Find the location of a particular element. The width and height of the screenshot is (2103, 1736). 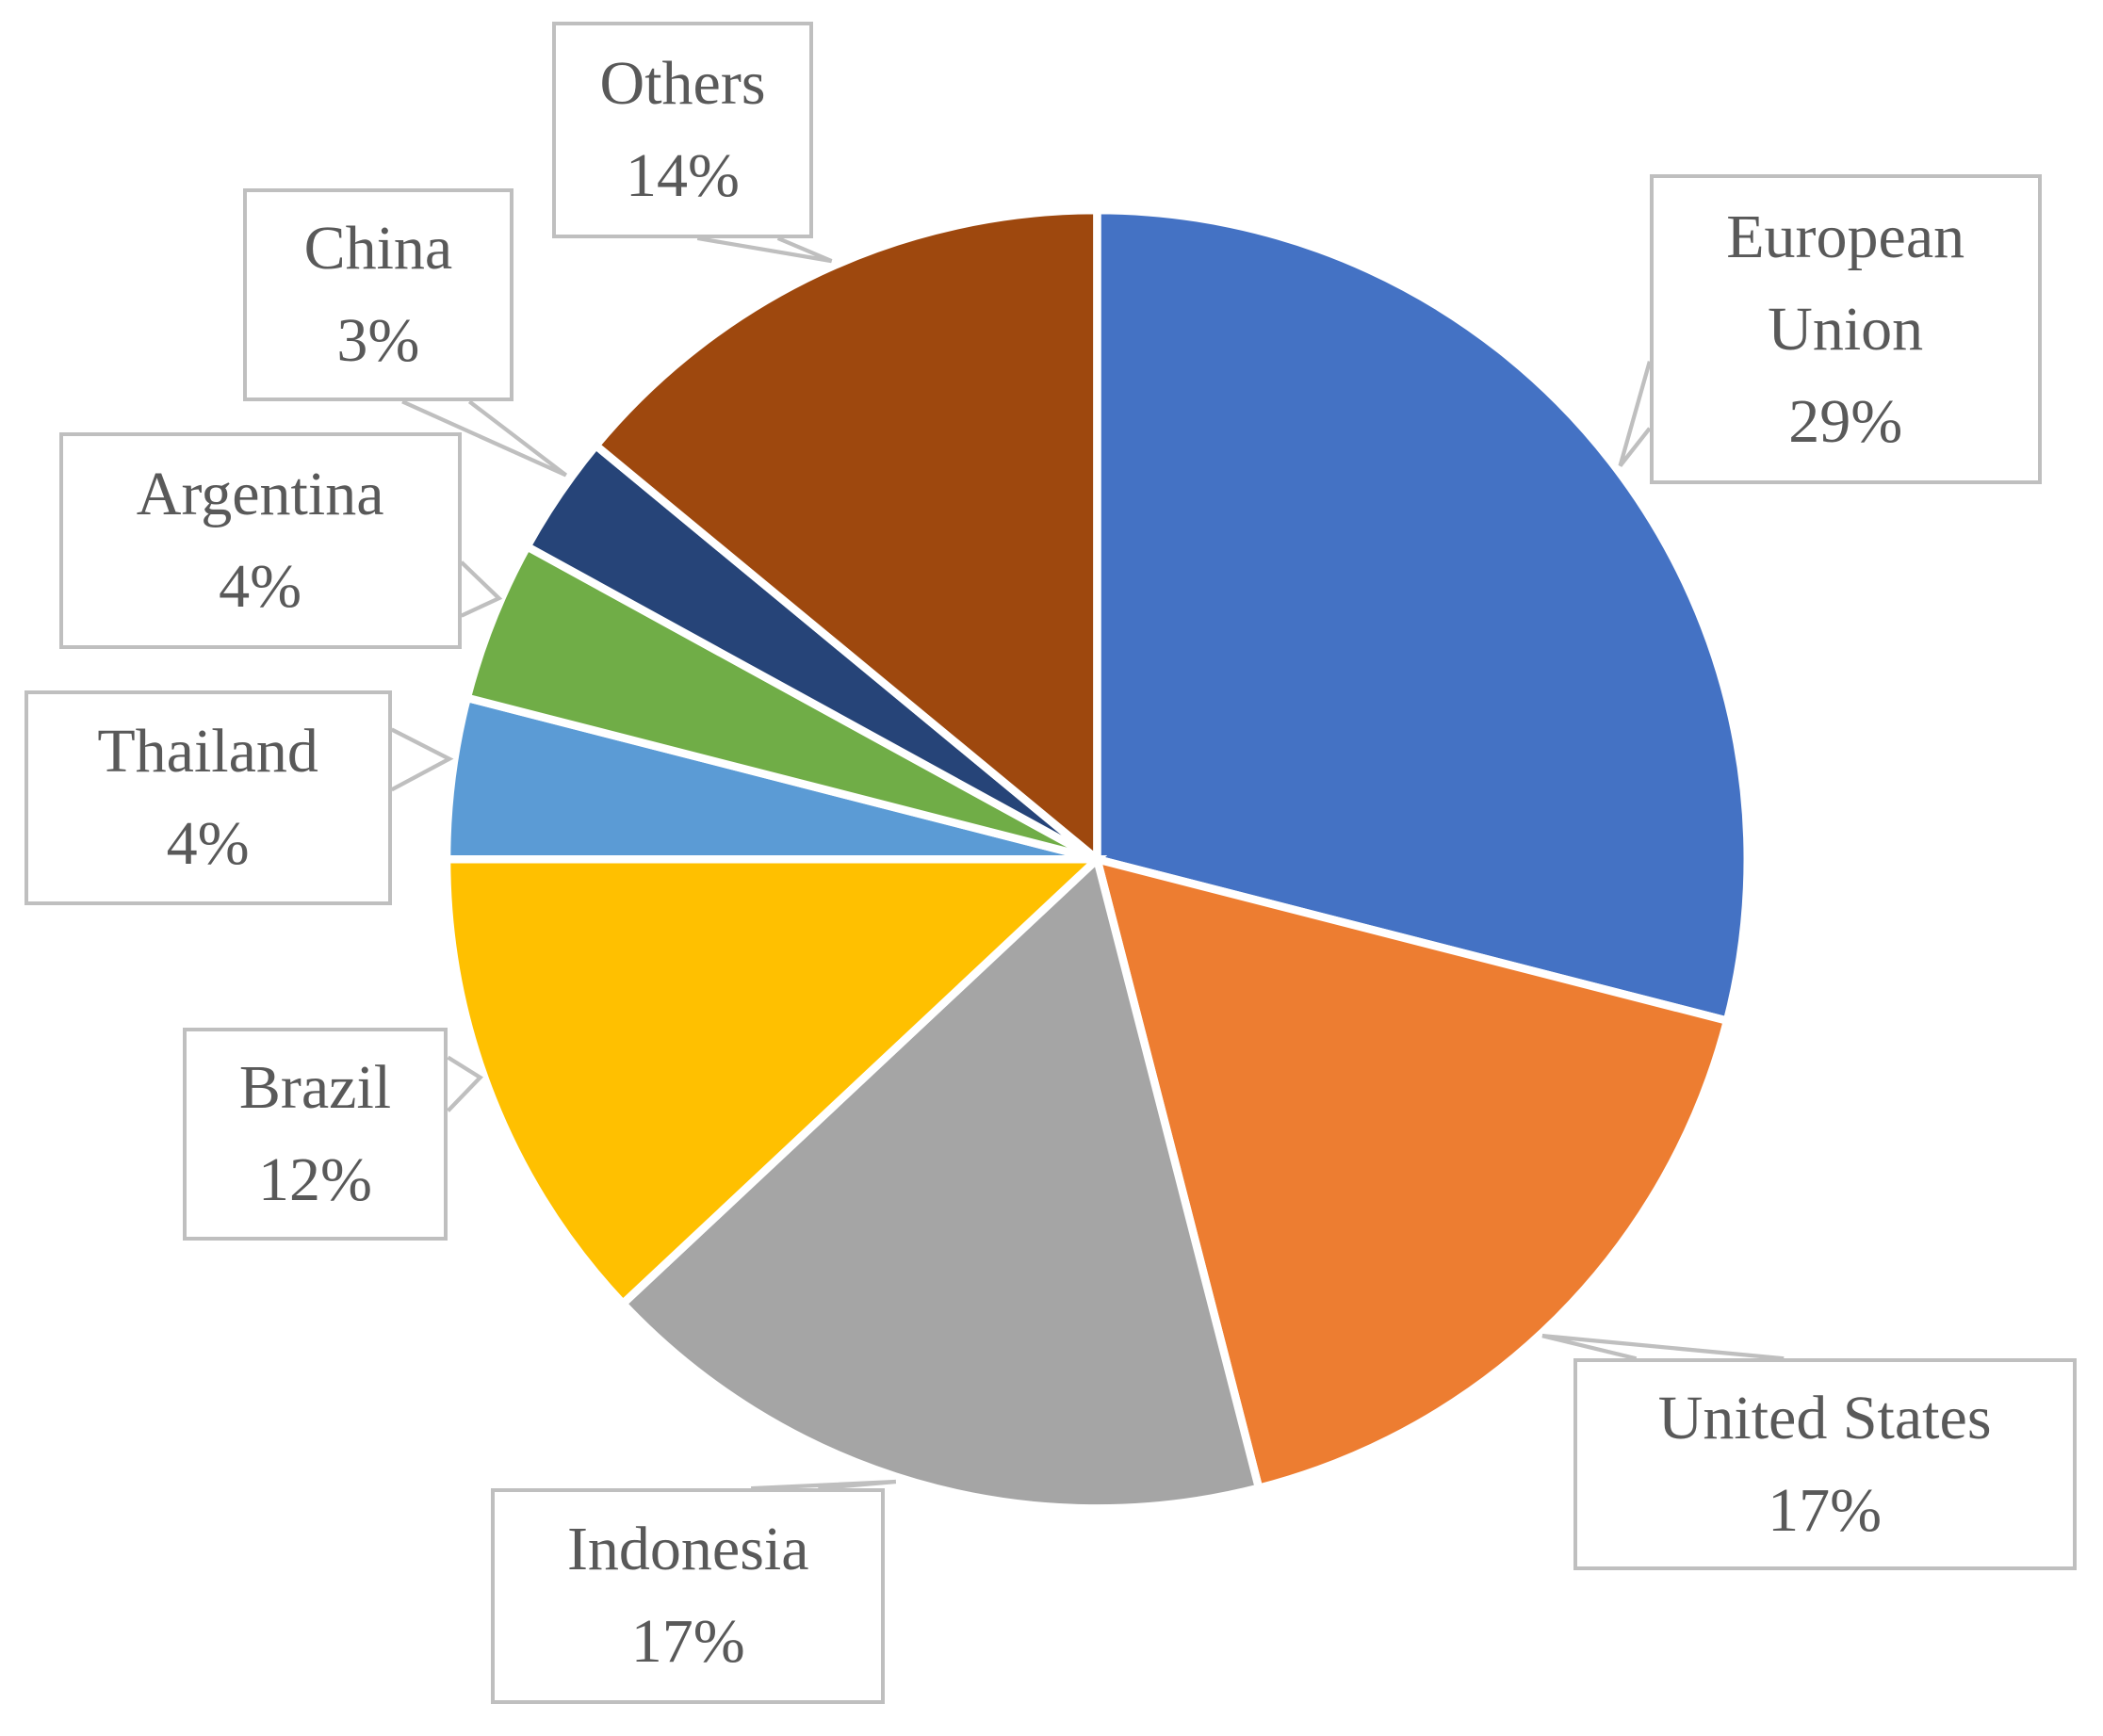

label-value: 14% is located at coordinates (684, 175).